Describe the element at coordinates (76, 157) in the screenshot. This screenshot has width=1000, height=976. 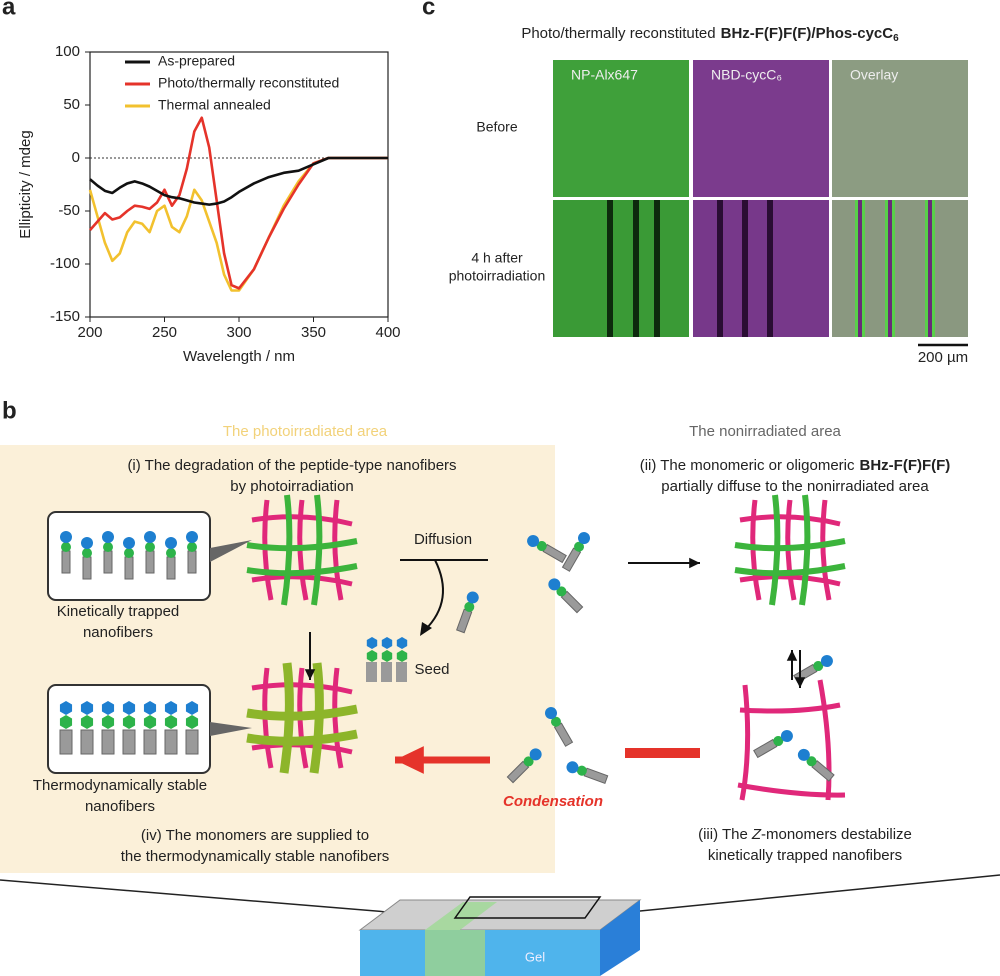
I see `y-tick-label: 0` at that location.